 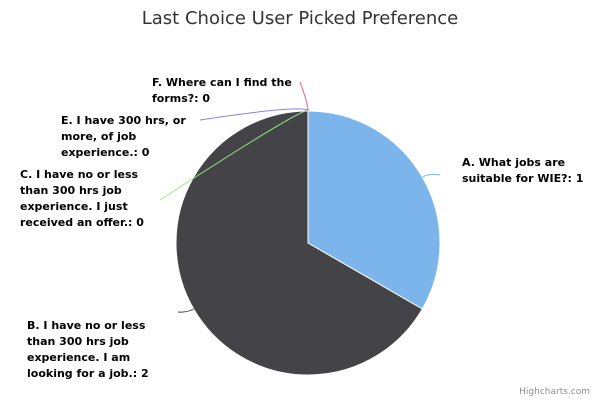 What do you see at coordinates (105, 152) in the screenshot?
I see `data-label-line: experience.: 0` at bounding box center [105, 152].